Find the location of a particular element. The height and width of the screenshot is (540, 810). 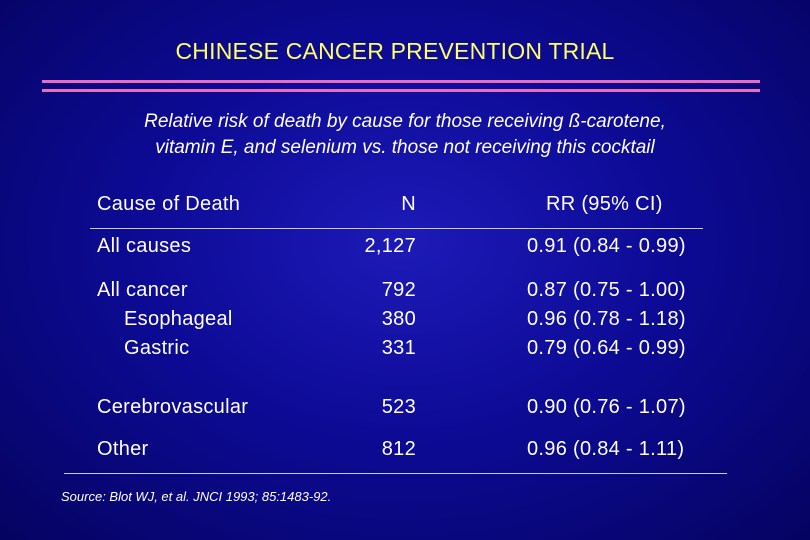

row-rr: 0.96 (0.84 - 1.11) is located at coordinates (606, 449).